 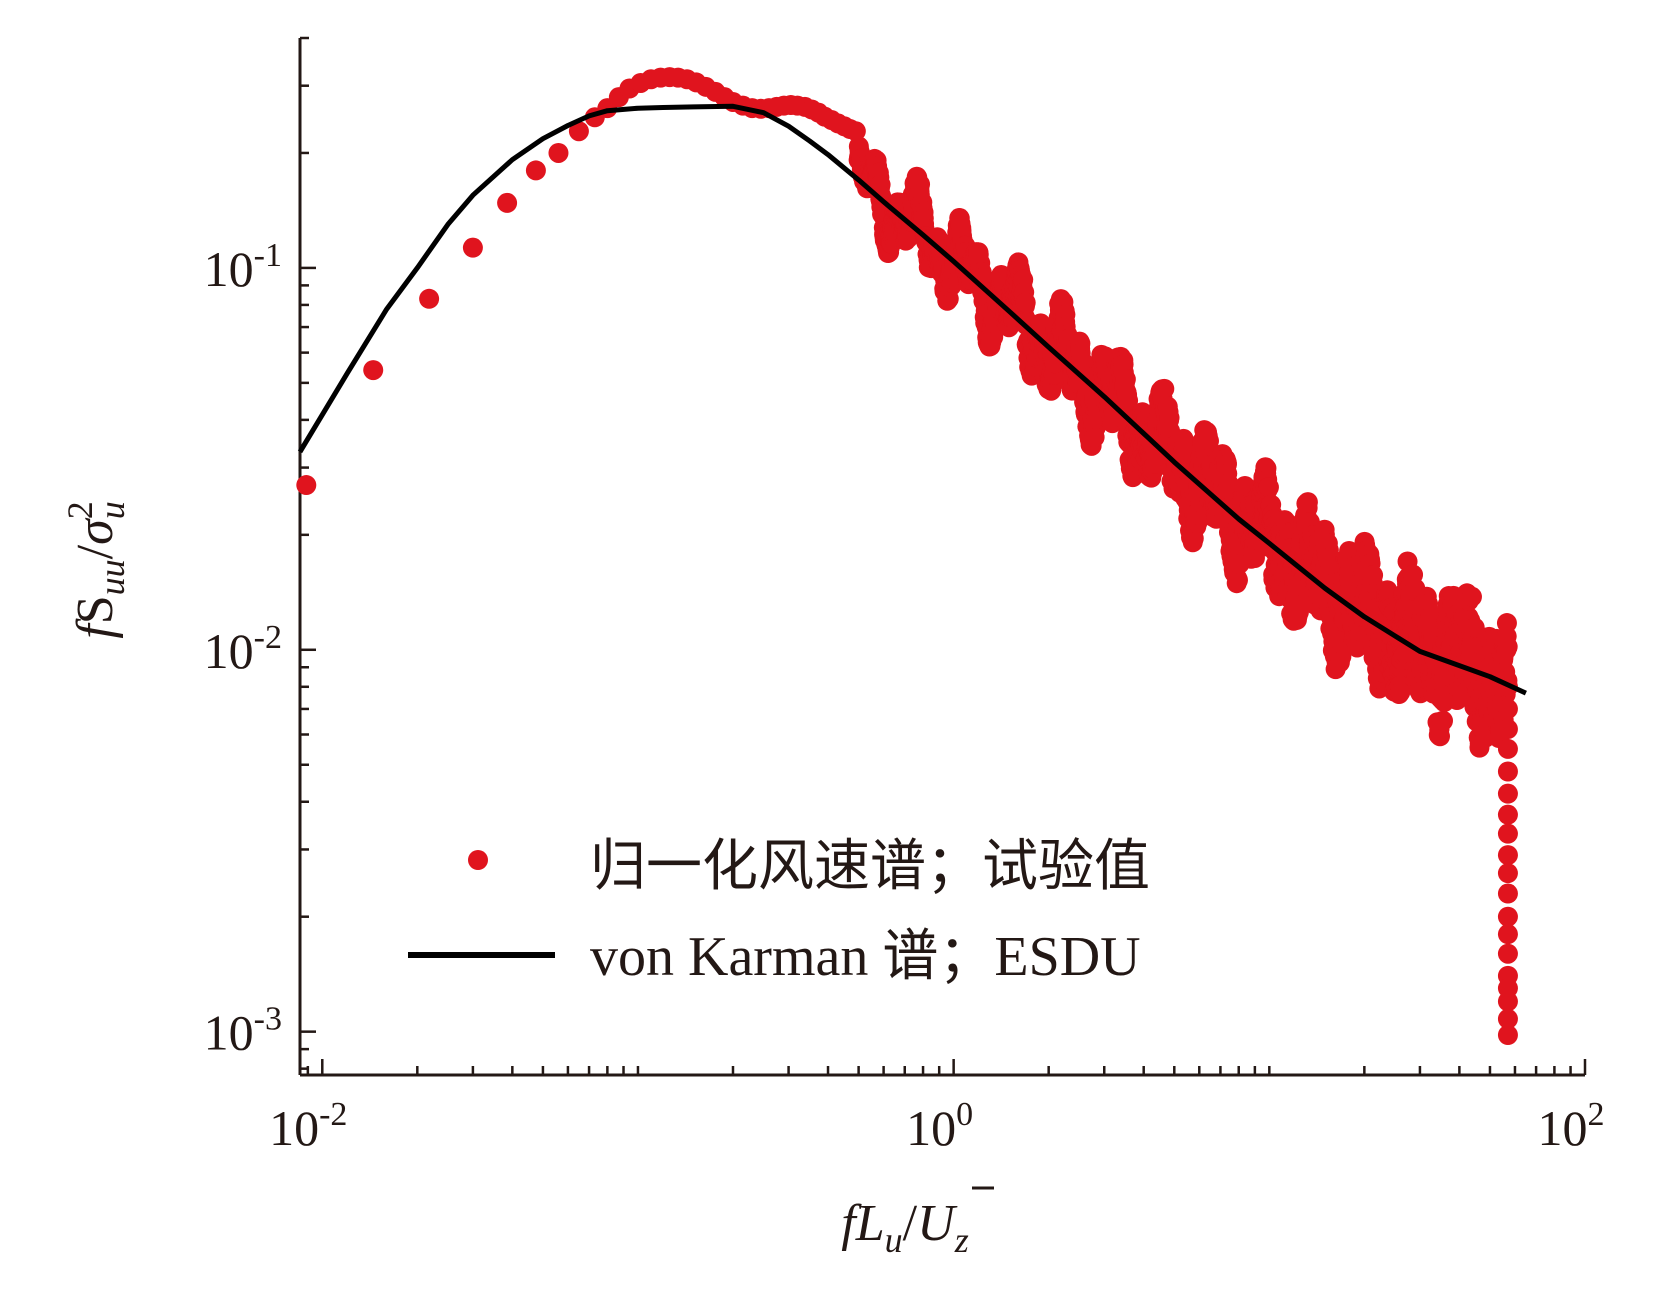 I want to click on y-ticks: 10⁻¹ 10⁻² 10⁻³, so click(x=260, y=553).